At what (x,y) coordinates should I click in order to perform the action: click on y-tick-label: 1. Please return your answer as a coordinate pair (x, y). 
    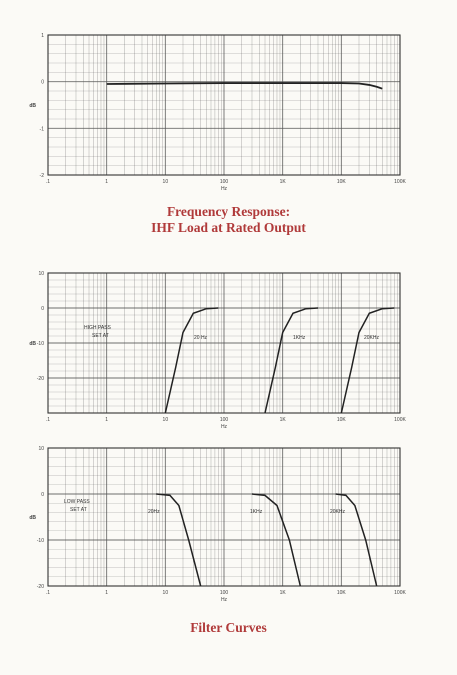
    Looking at the image, I should click on (42, 36).